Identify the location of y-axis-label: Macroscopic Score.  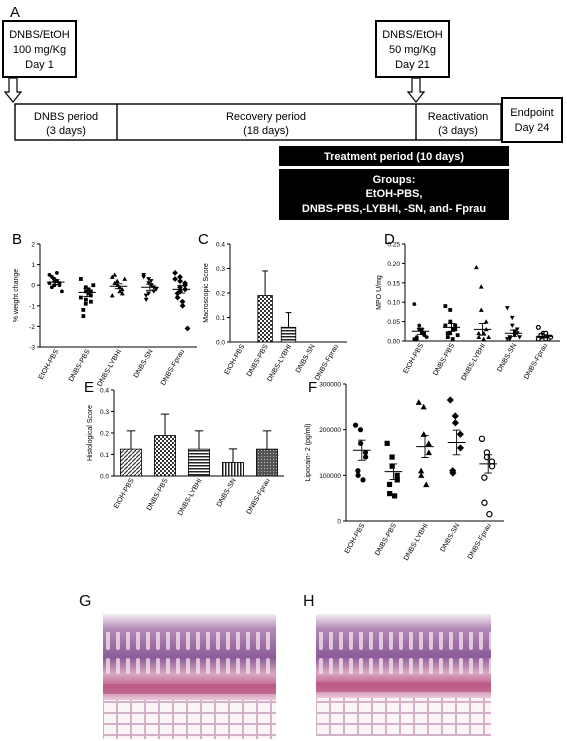
(206, 293).